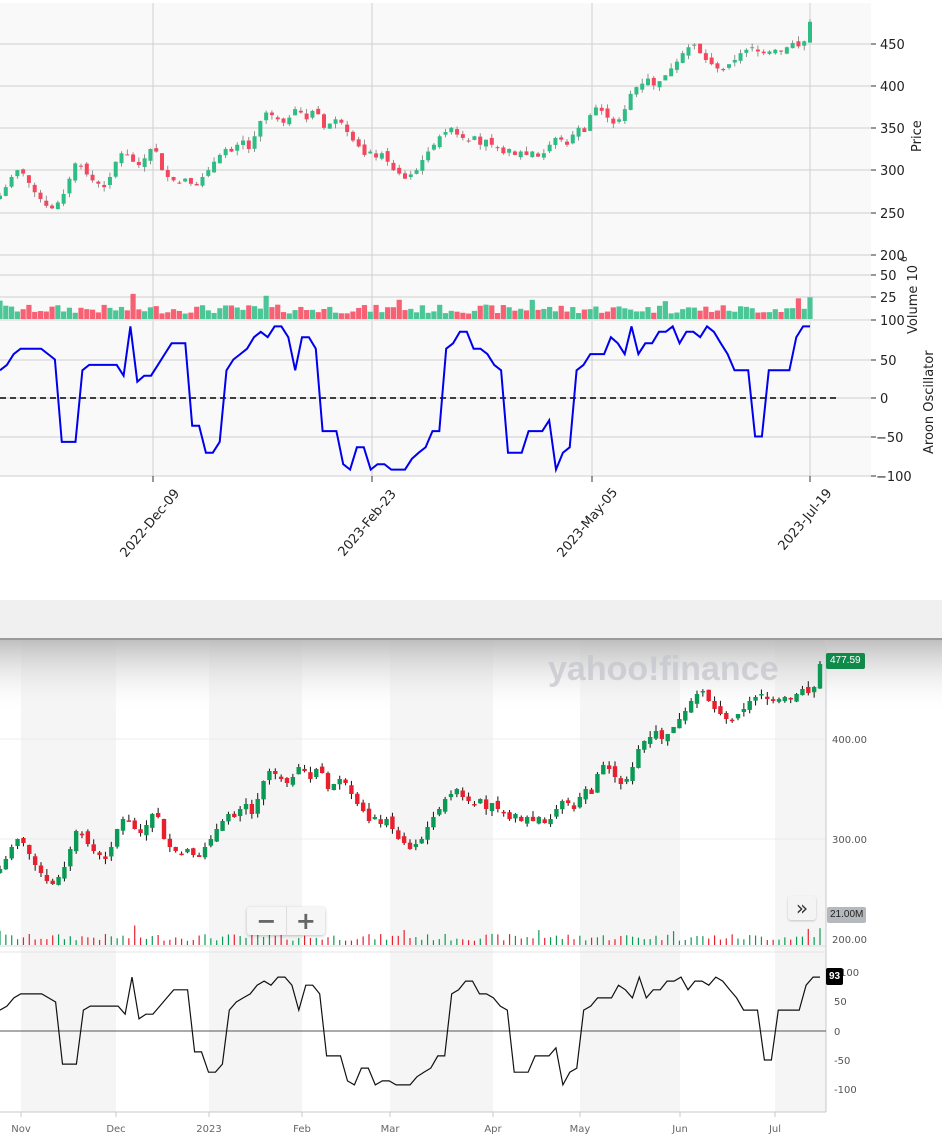  What do you see at coordinates (892, 45) in the screenshot?
I see `price-tick: 450` at bounding box center [892, 45].